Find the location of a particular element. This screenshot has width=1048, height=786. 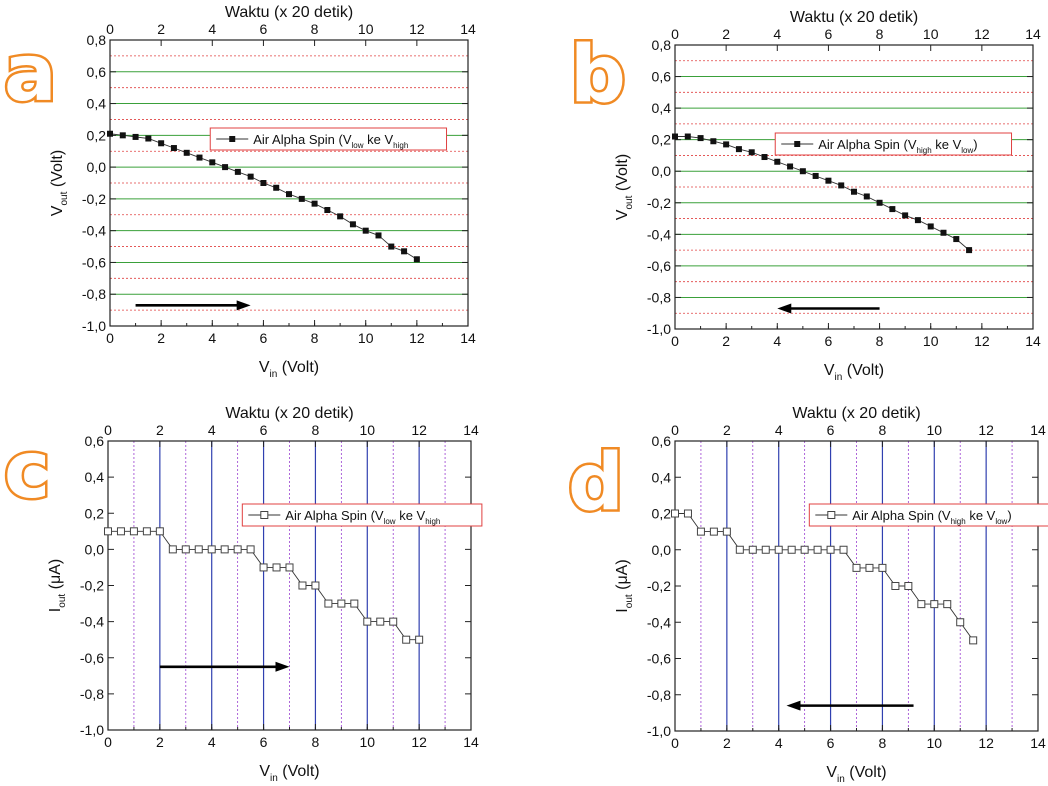

x-tick-label: 4 is located at coordinates (212, 338).